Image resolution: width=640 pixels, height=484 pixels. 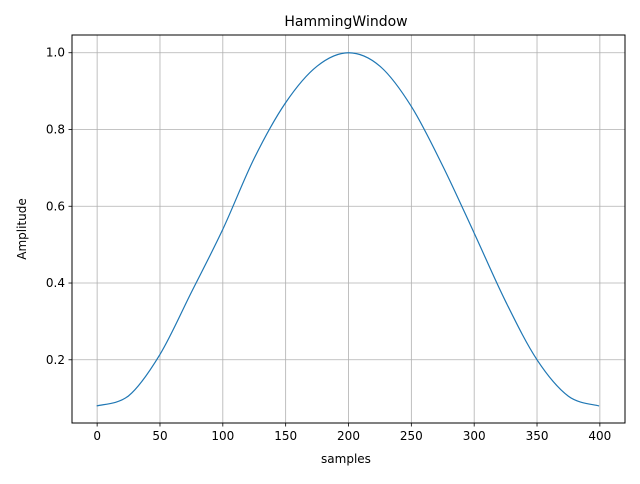 I want to click on x-tick-label: 200, so click(x=348, y=436).